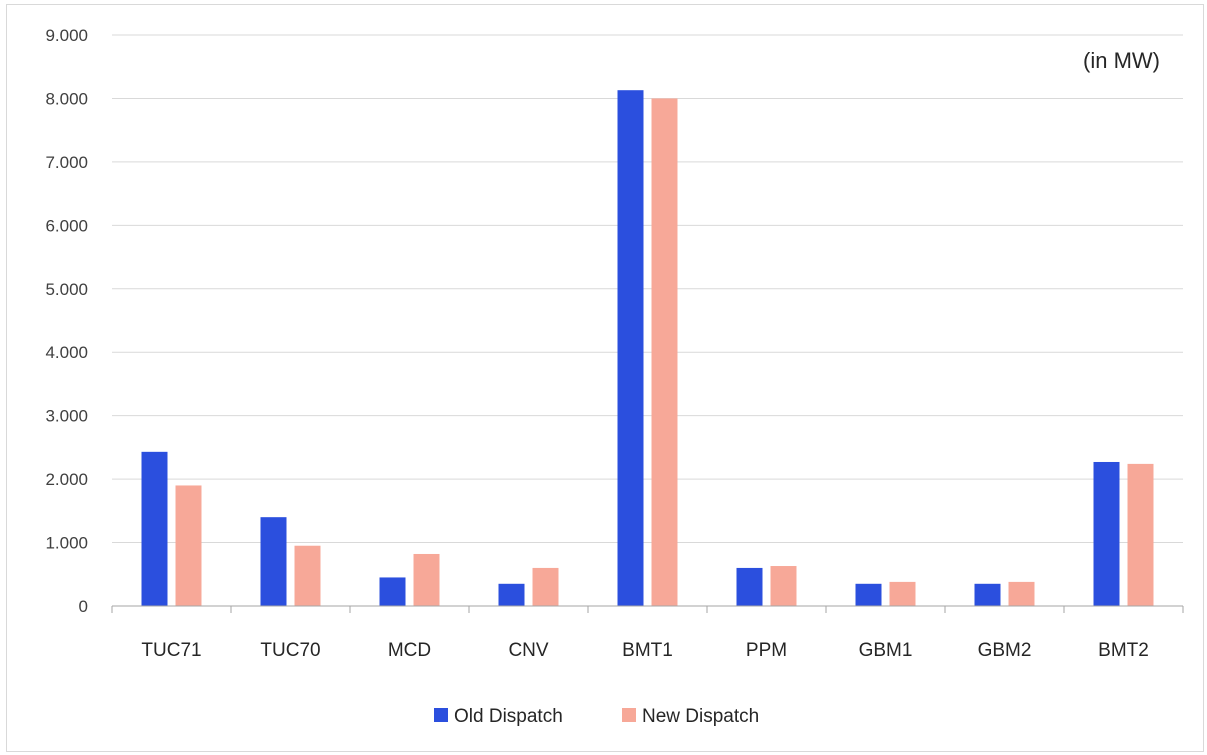 The width and height of the screenshot is (1207, 755). I want to click on category-label: GBM1, so click(886, 650).